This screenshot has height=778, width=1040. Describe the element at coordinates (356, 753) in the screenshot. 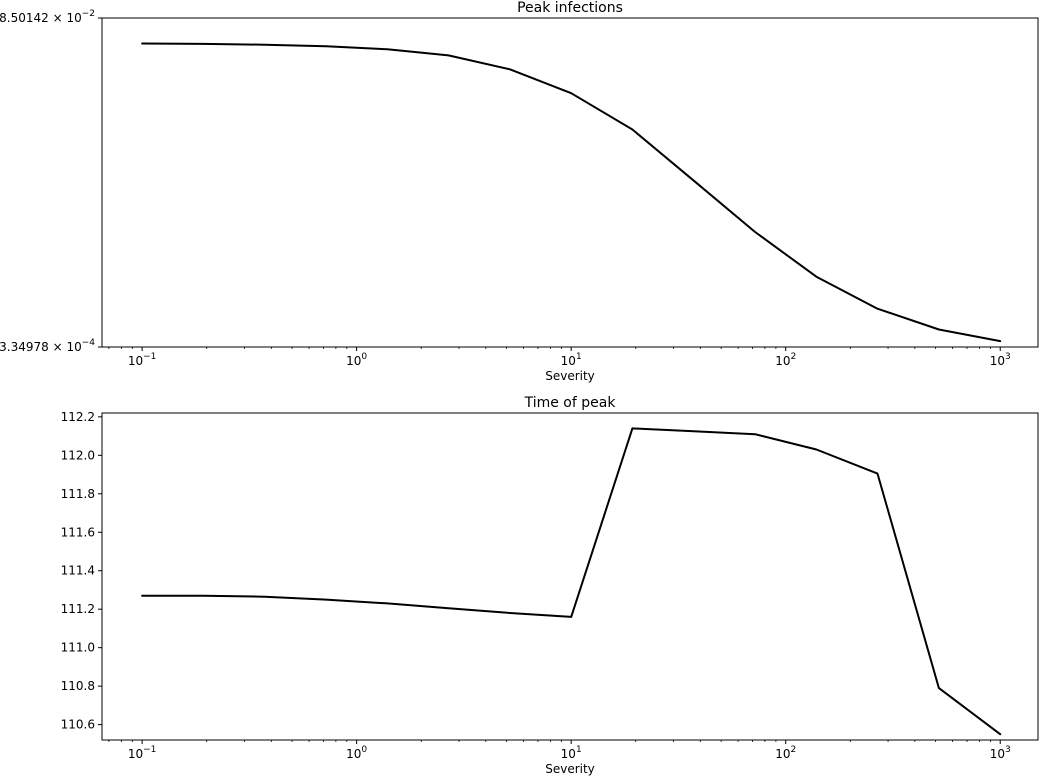

I see `time-of-peak-x-tick-label: 10⁰` at that location.